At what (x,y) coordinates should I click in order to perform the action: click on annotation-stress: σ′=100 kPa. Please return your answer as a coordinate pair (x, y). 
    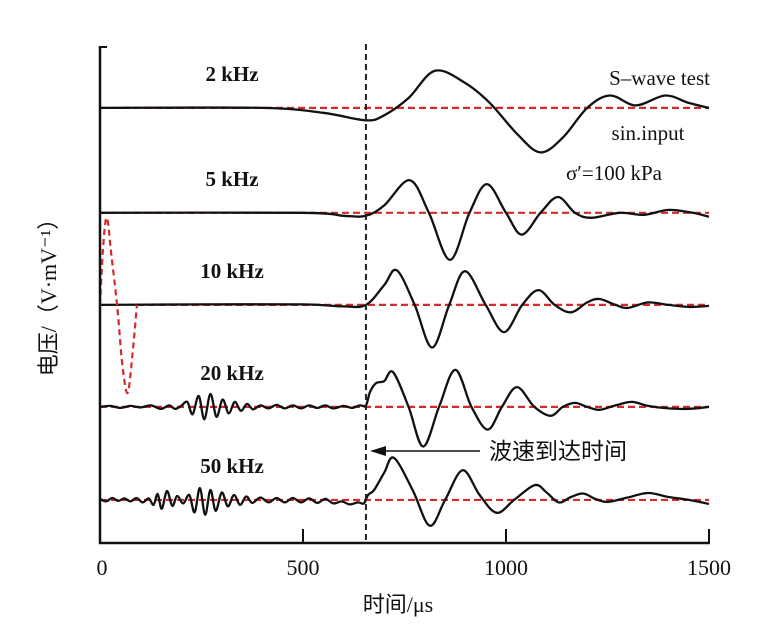
    Looking at the image, I should click on (614, 173).